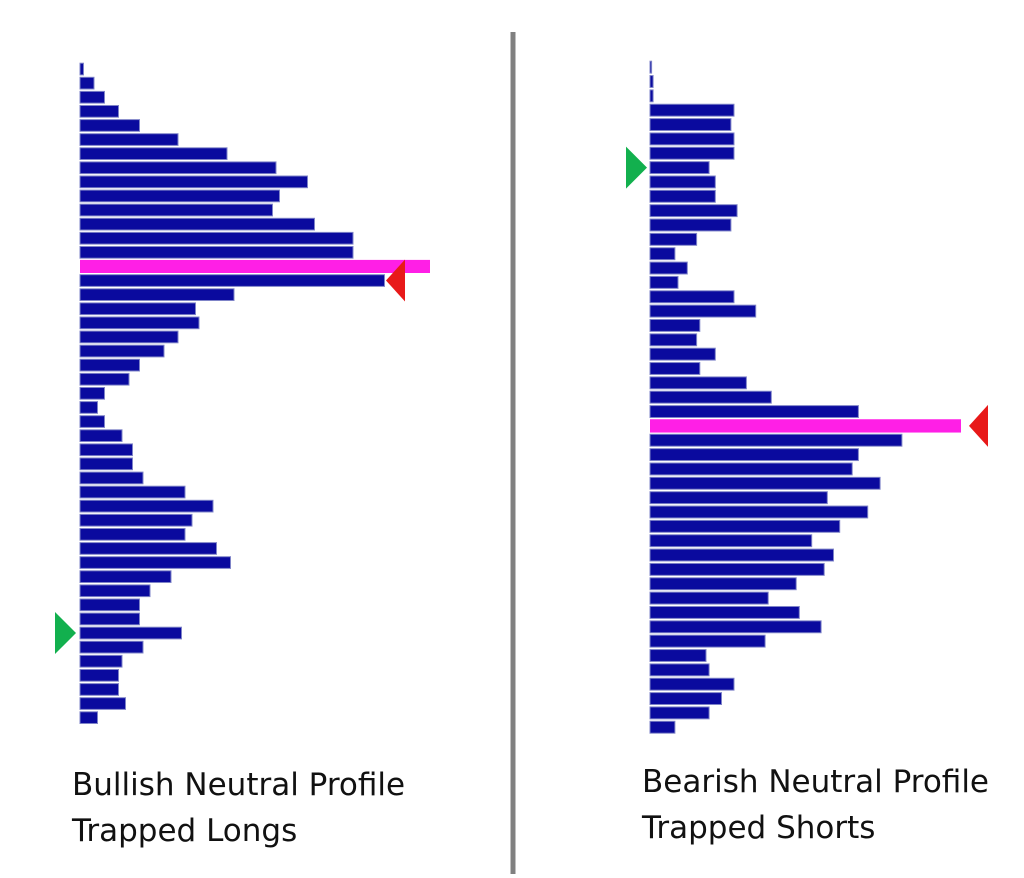 The height and width of the screenshot is (878, 1024). I want to click on bullish-poc-bar, so click(255, 266).